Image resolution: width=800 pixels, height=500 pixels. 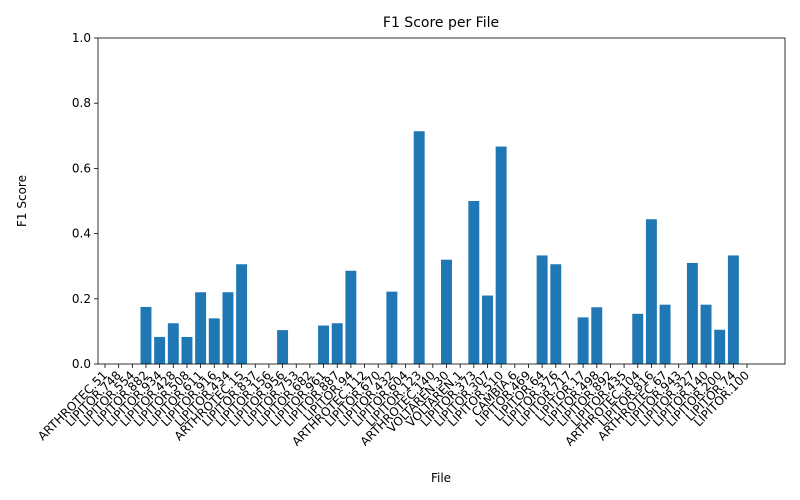 I want to click on y-tick-label: 0.0, so click(x=81, y=364).